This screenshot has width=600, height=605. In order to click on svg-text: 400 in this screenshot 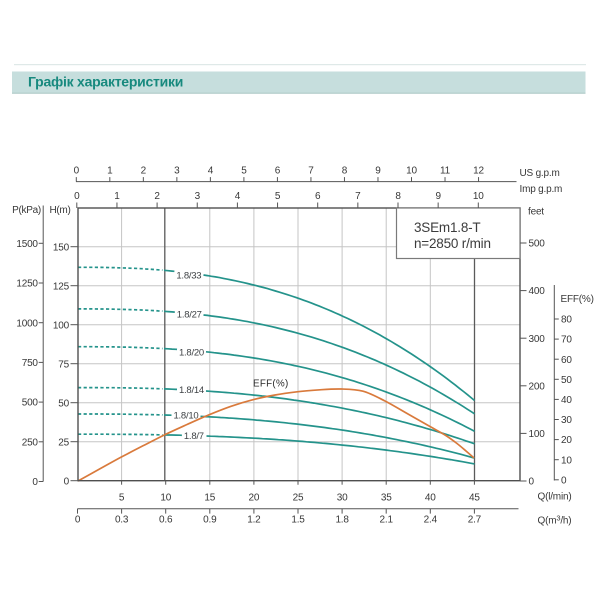, I will do `click(537, 291)`.